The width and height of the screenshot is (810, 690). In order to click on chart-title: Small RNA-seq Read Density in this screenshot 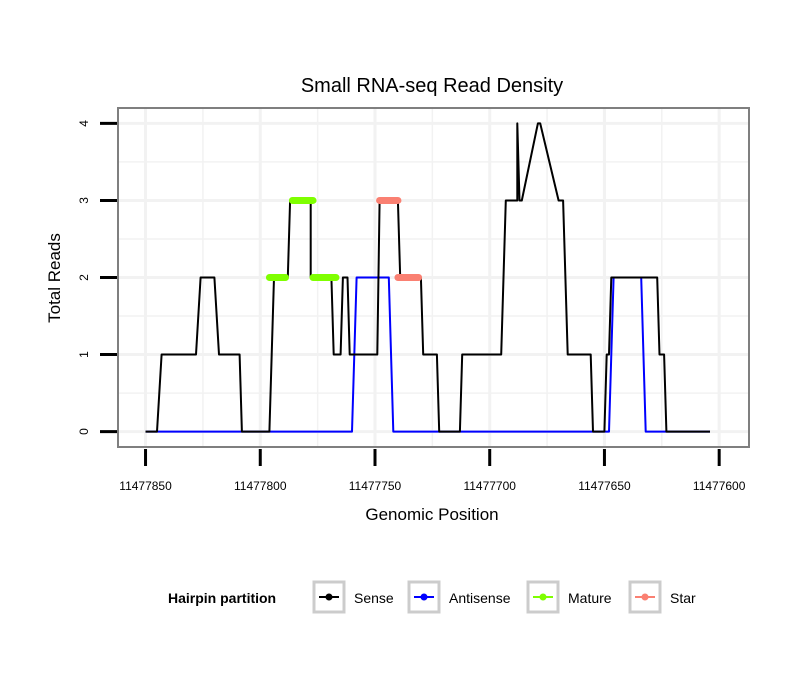, I will do `click(432, 86)`.